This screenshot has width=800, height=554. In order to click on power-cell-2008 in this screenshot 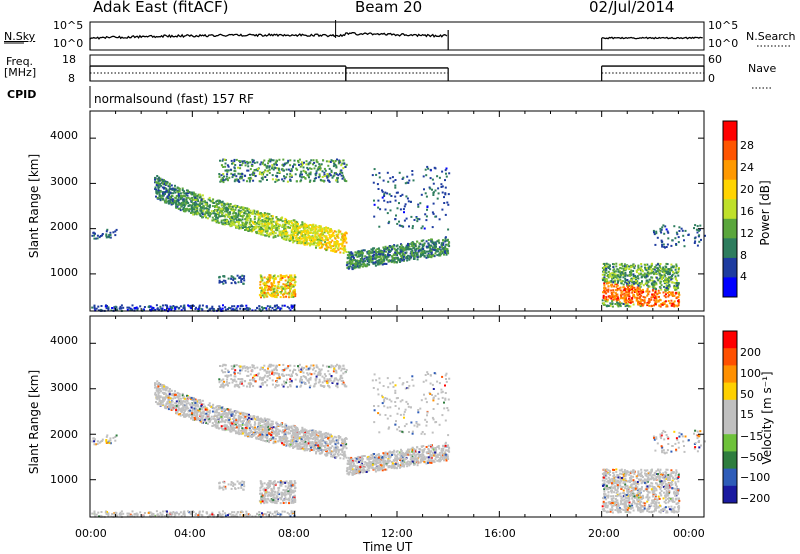, I will do `click(284, 236)`.